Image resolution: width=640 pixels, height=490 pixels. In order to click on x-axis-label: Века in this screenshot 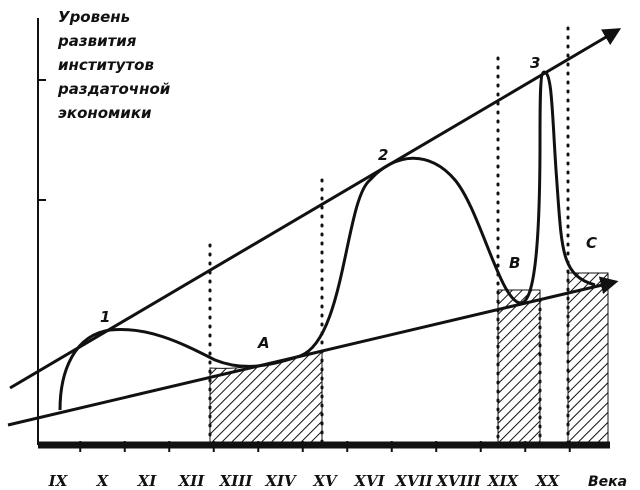, I will do `click(607, 482)`.